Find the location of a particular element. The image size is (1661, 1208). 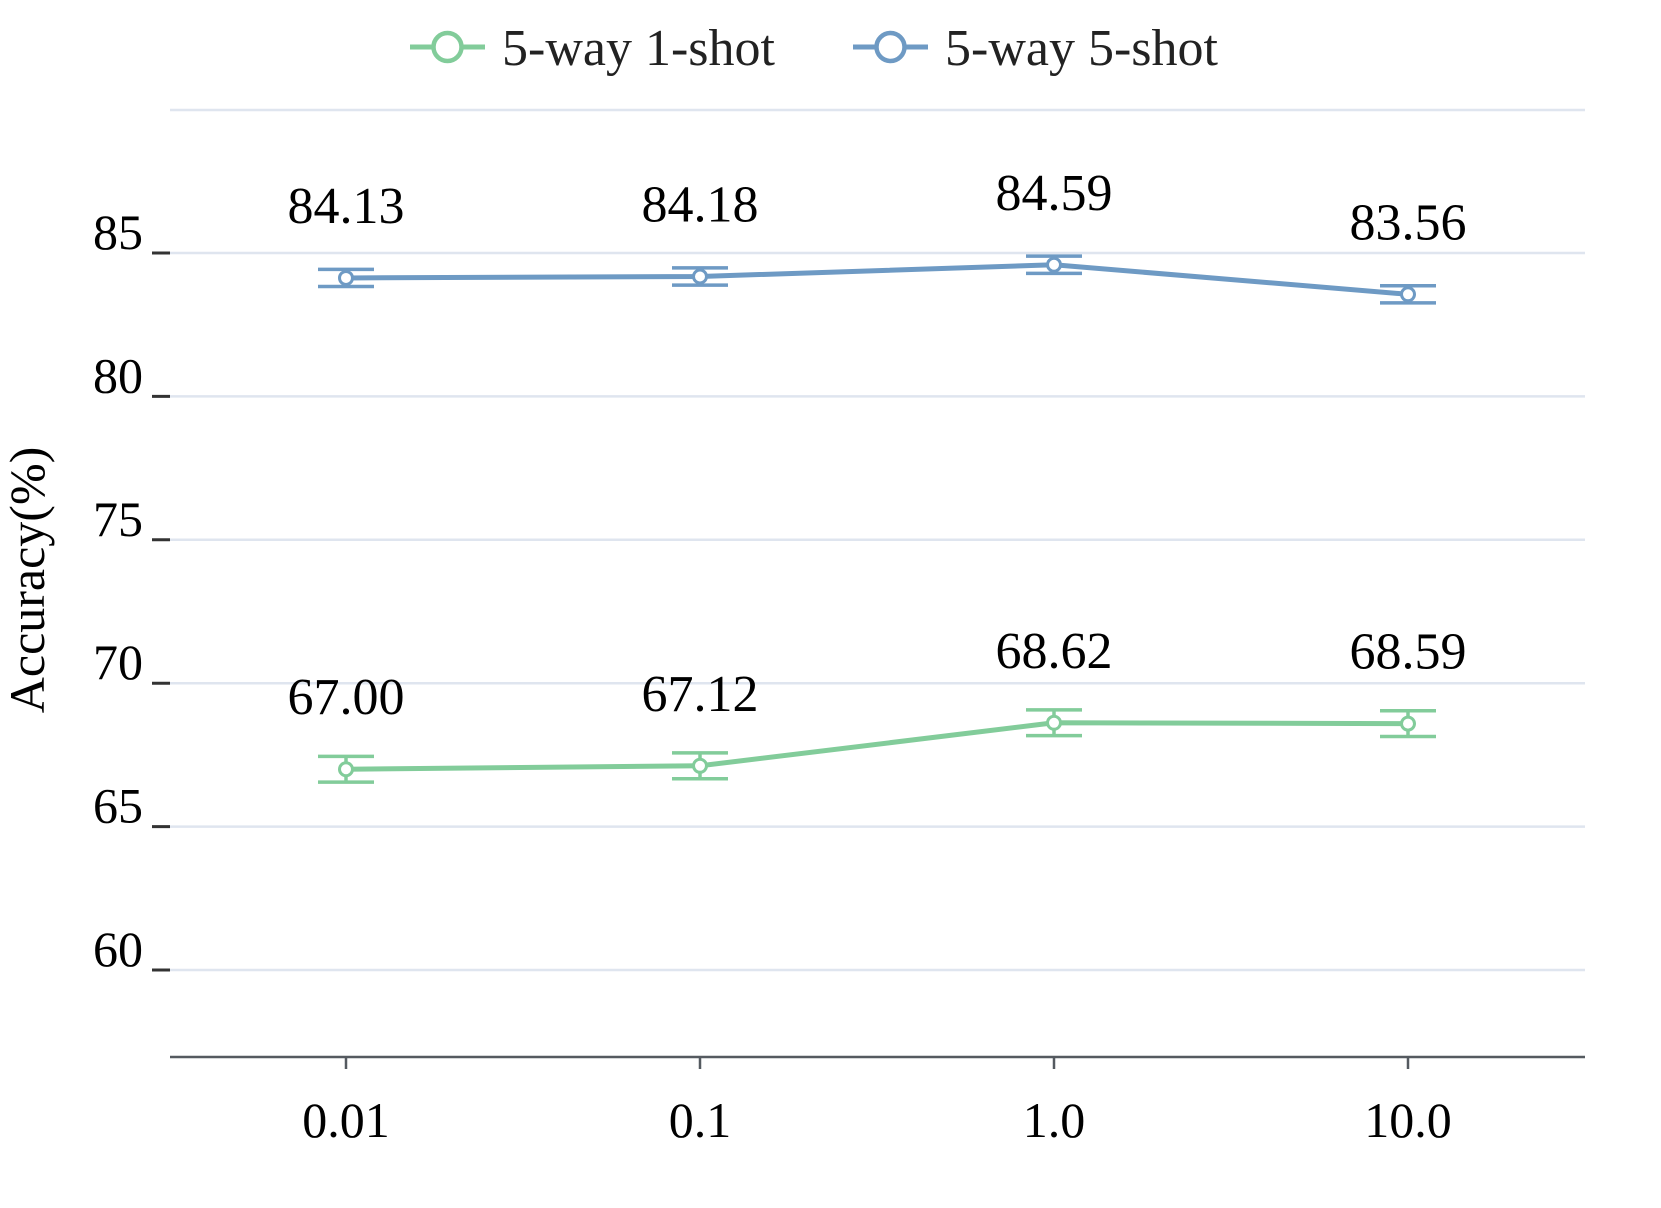

series-1: 84.13 84.18 84.59 83.56 is located at coordinates (877, 235).